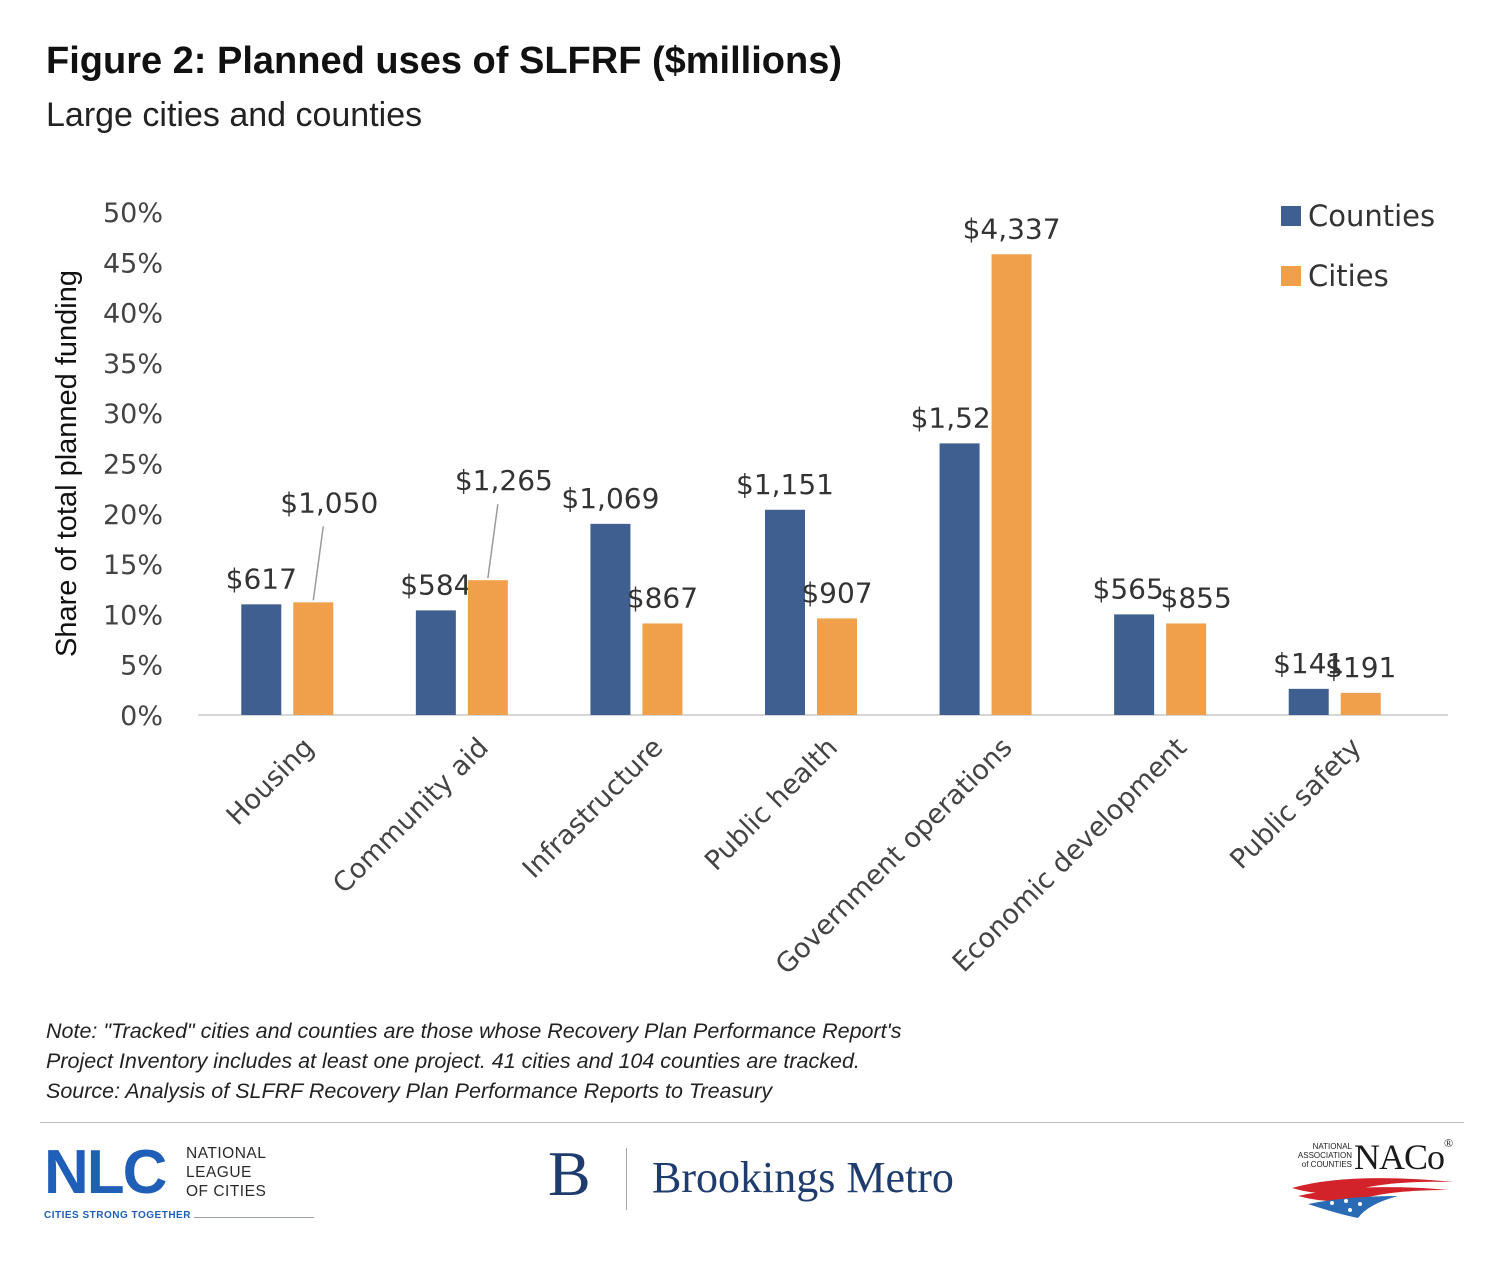 Image resolution: width=1500 pixels, height=1263 pixels. Describe the element at coordinates (133, 364) in the screenshot. I see `y-tick-label: 35%` at that location.